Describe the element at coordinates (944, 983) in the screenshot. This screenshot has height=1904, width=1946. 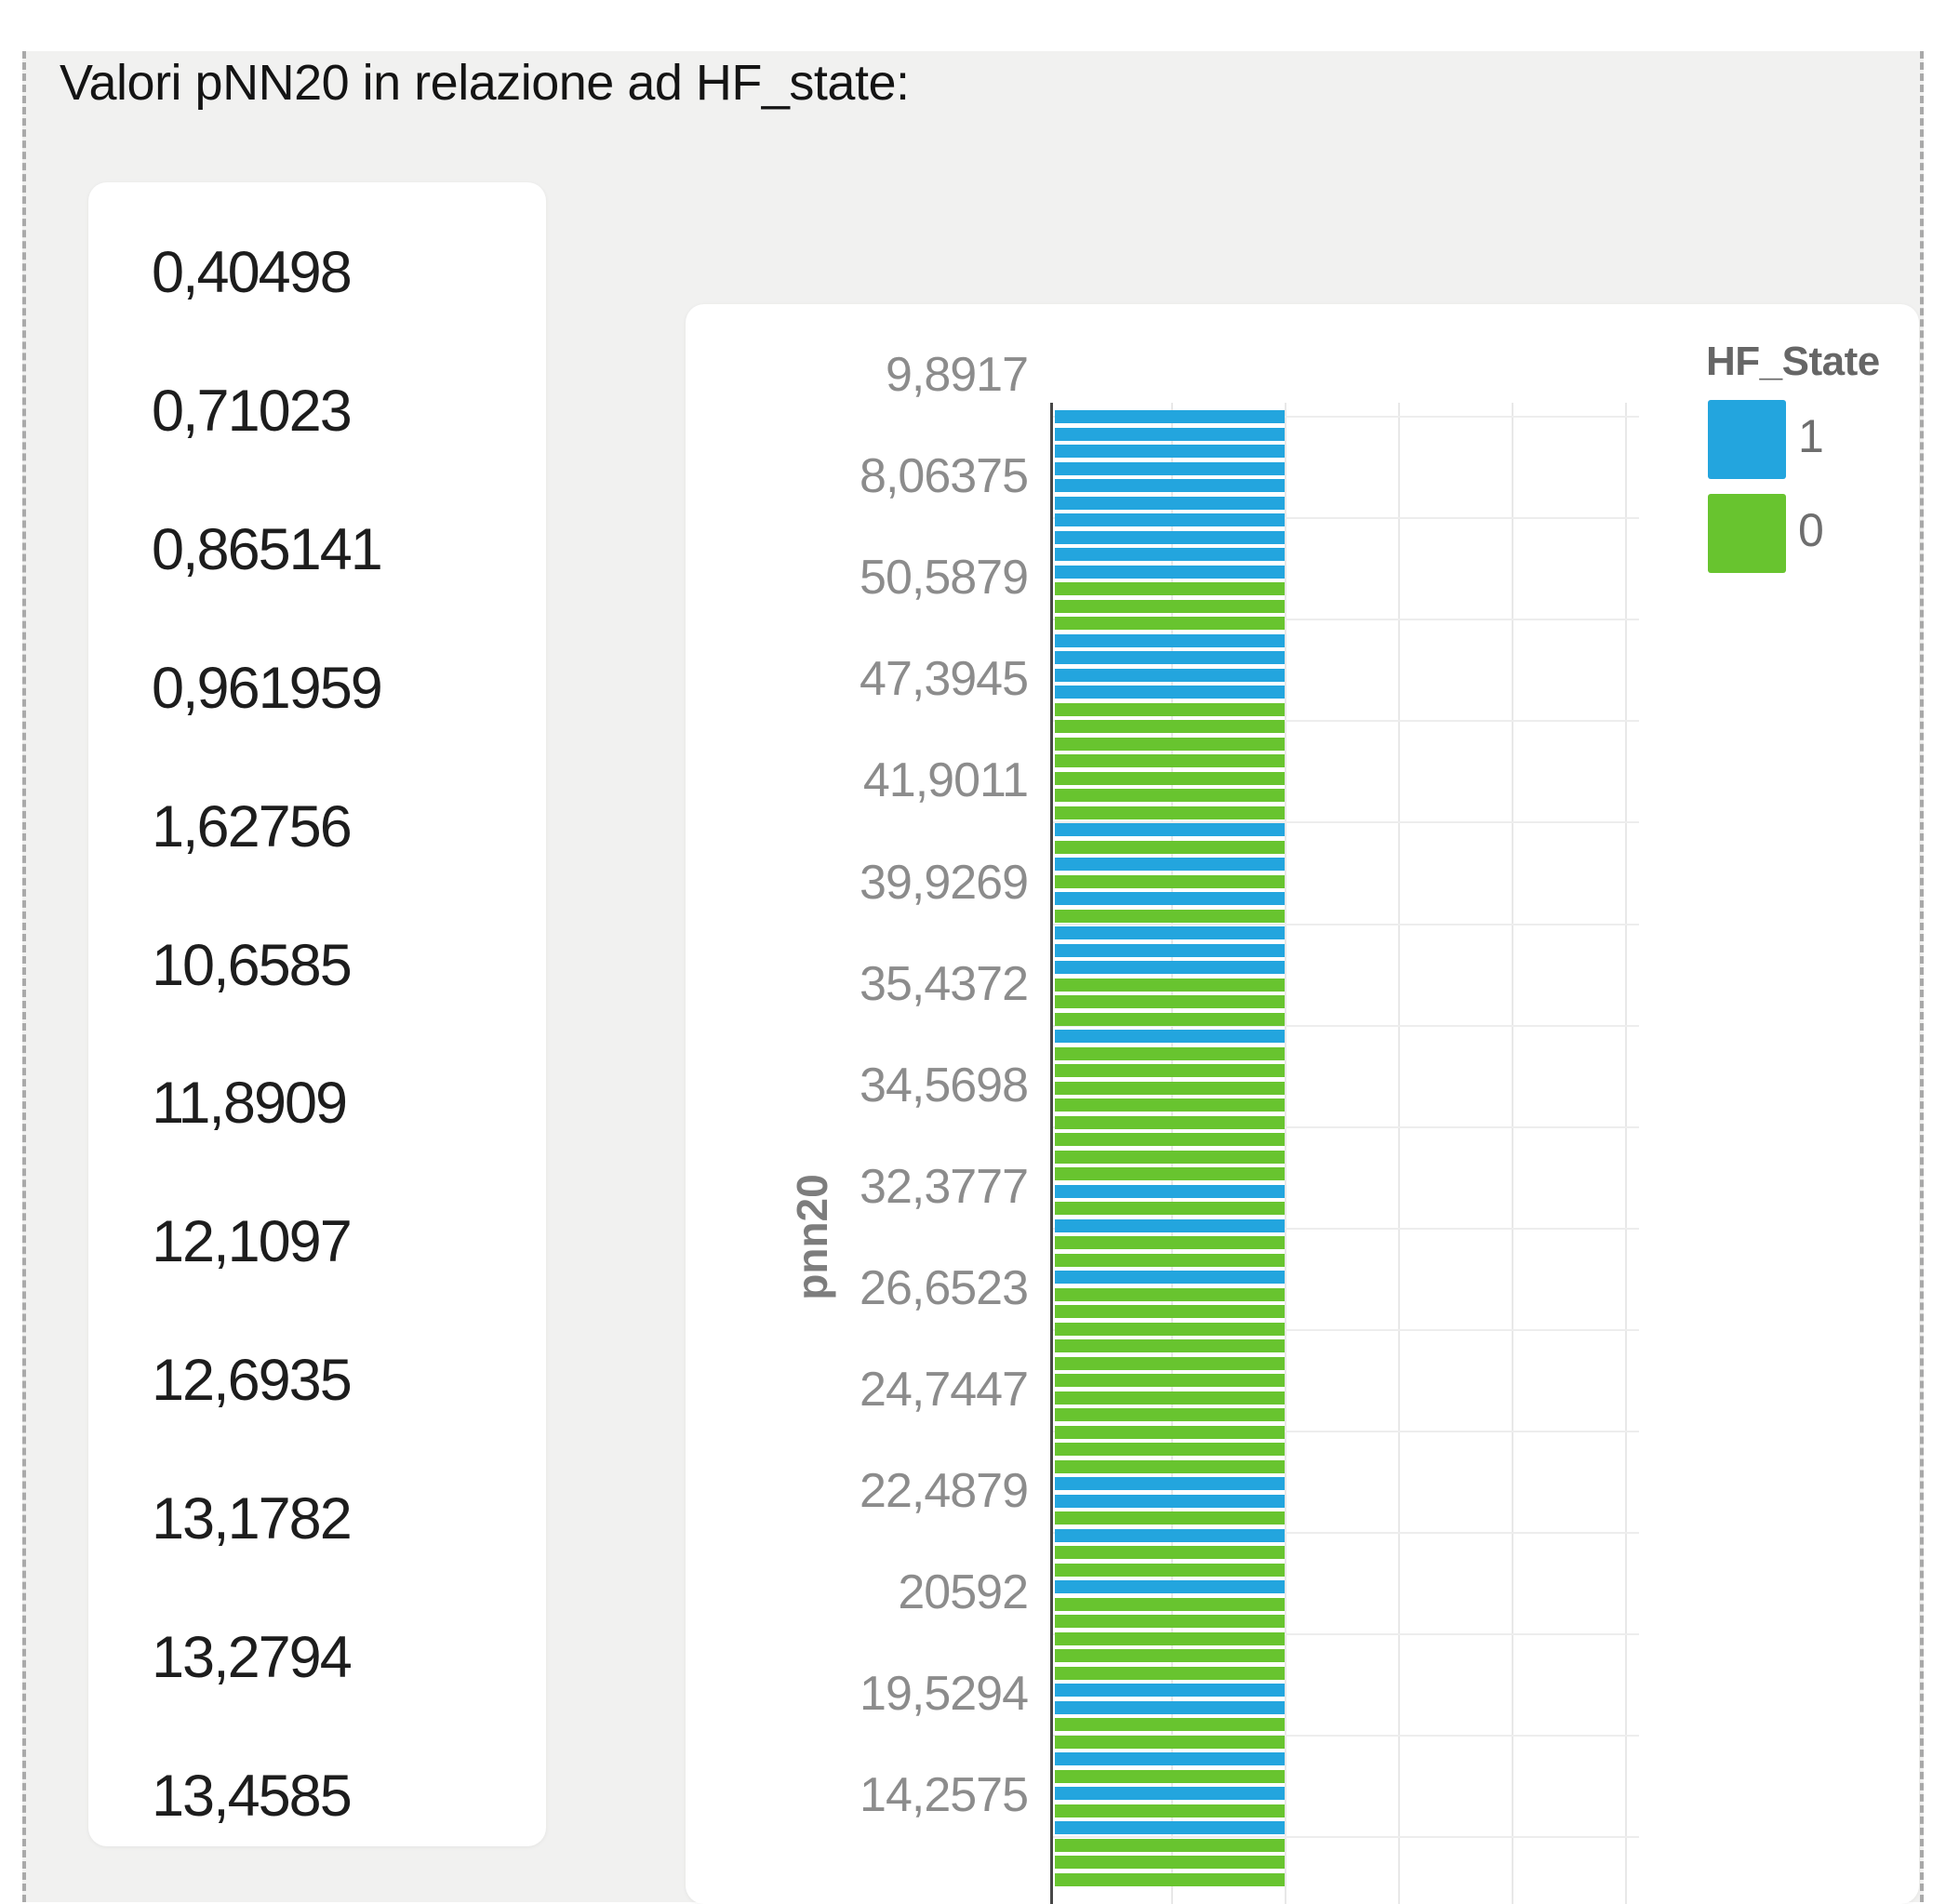
I see `y-tick-label: 35,4372` at that location.